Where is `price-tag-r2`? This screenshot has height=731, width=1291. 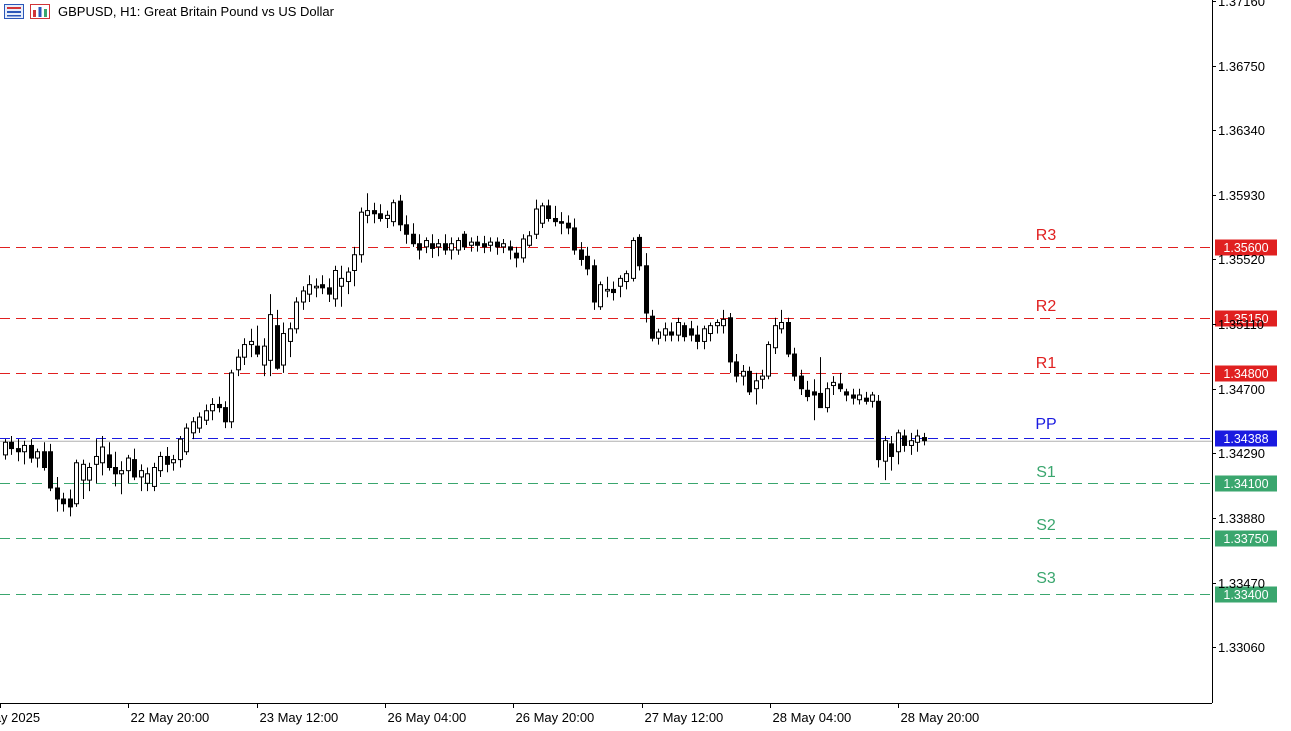
price-tag-r2 is located at coordinates (1246, 318).